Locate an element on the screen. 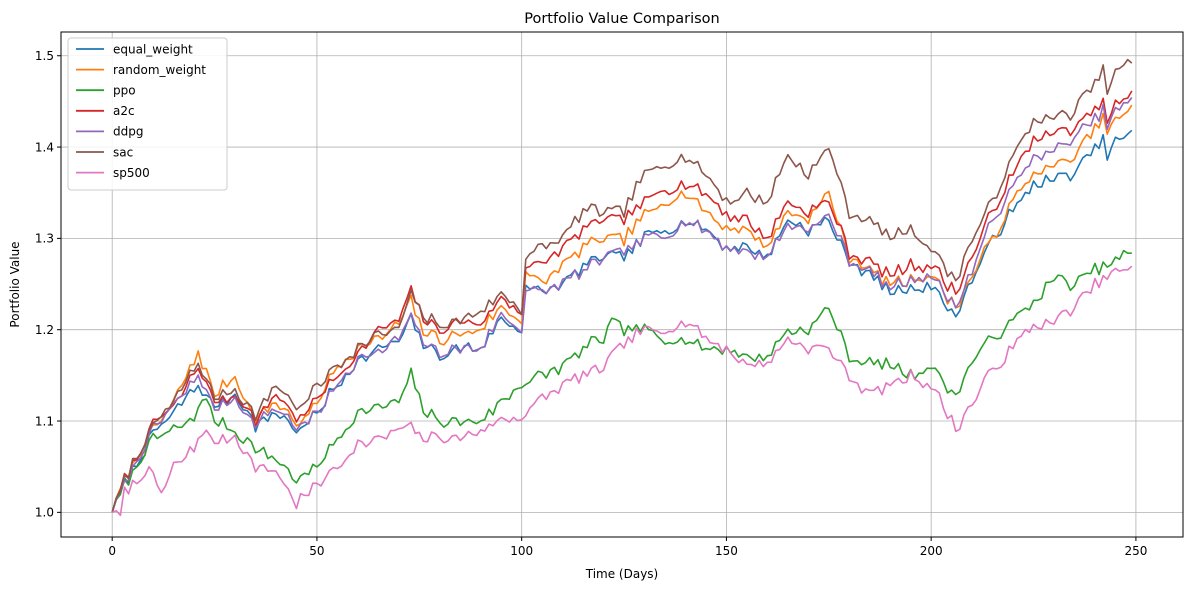  y-tick-label: 1.3 is located at coordinates (44, 239).